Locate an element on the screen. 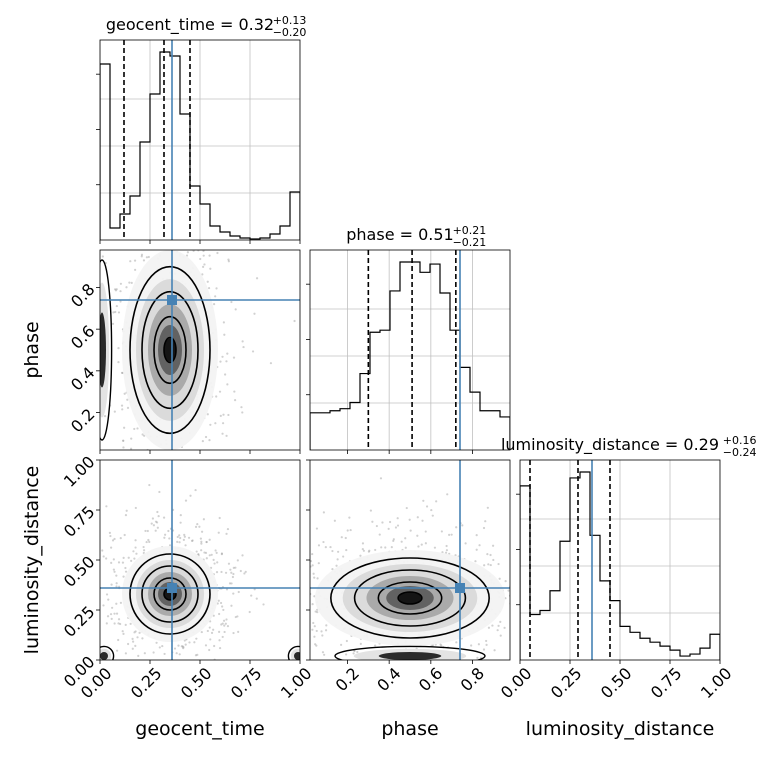 The width and height of the screenshot is (760, 760). x-tick-label-phase: 0.6 is located at coordinates (430, 679).